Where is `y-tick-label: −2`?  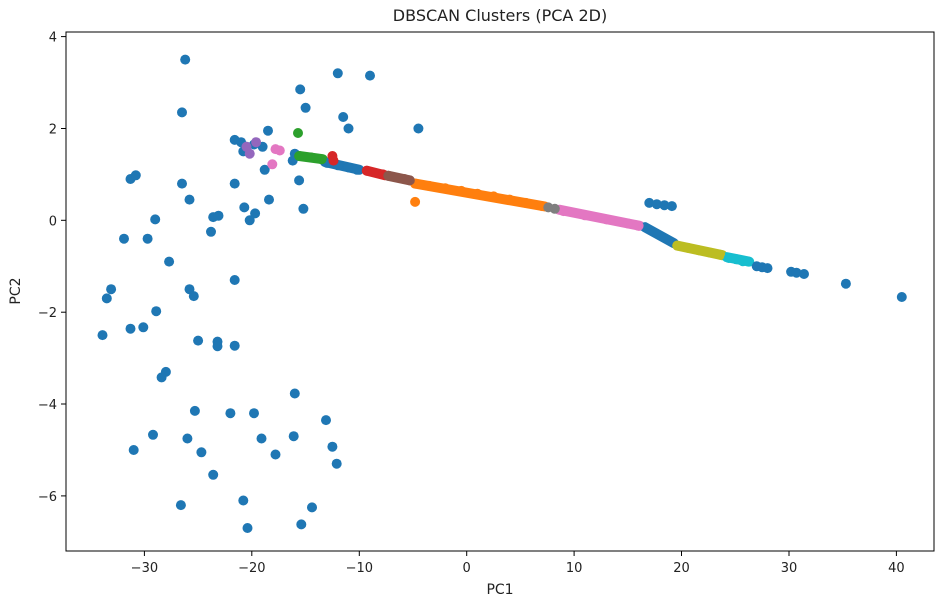 y-tick-label: −2 is located at coordinates (47, 313).